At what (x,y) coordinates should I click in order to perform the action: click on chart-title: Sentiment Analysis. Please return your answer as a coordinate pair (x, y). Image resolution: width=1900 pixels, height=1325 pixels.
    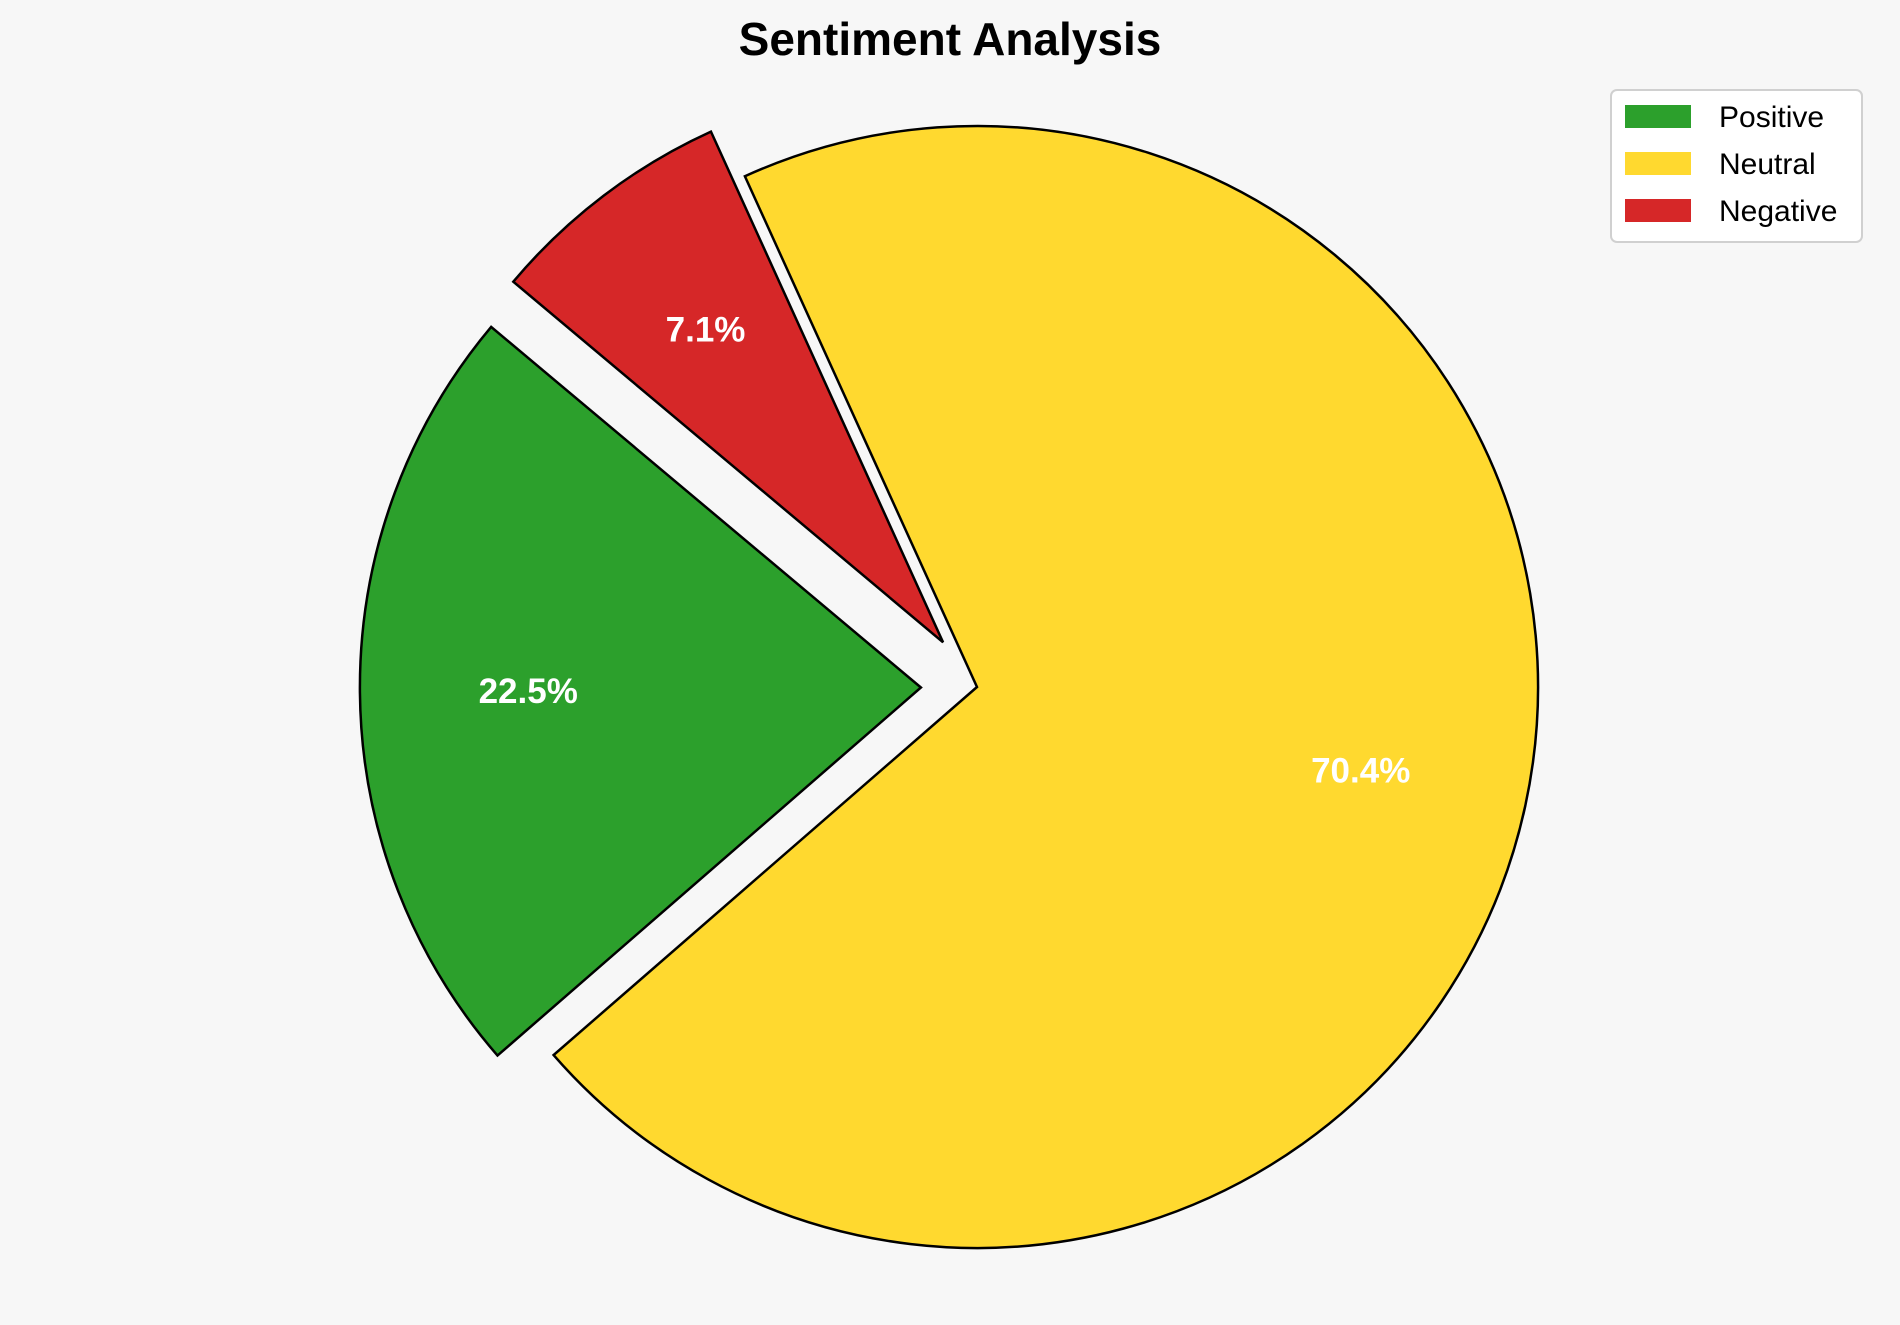
    Looking at the image, I should click on (950, 39).